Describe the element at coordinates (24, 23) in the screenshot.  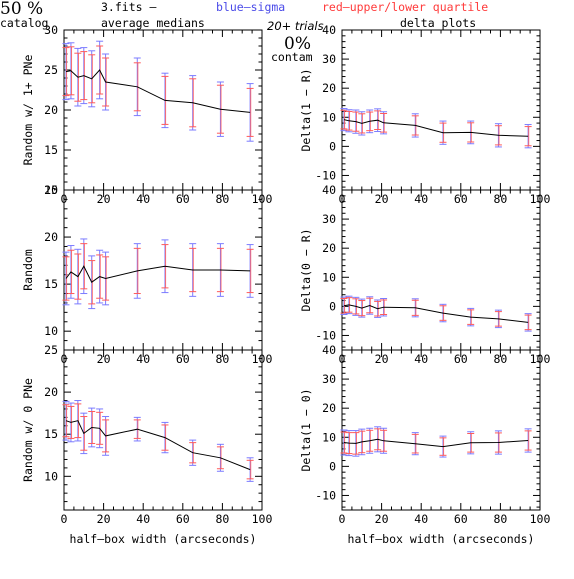
I see `header-catalog: catalog` at that location.